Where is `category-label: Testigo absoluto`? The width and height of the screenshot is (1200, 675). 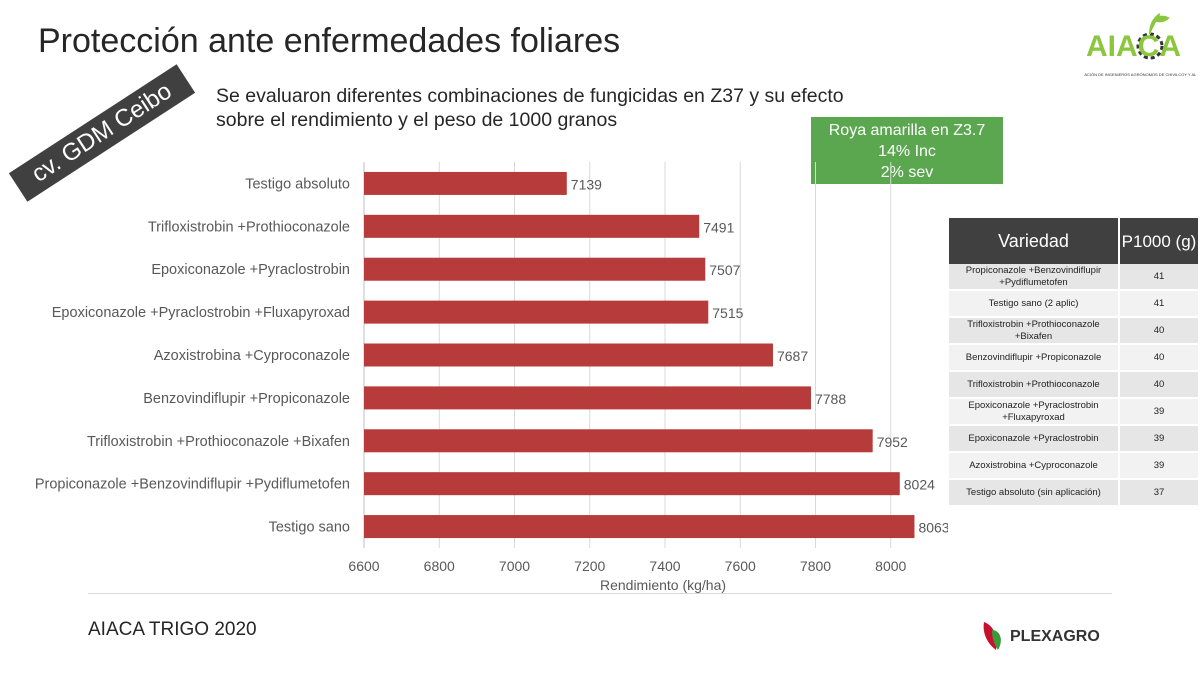
category-label: Testigo absoluto is located at coordinates (297, 184).